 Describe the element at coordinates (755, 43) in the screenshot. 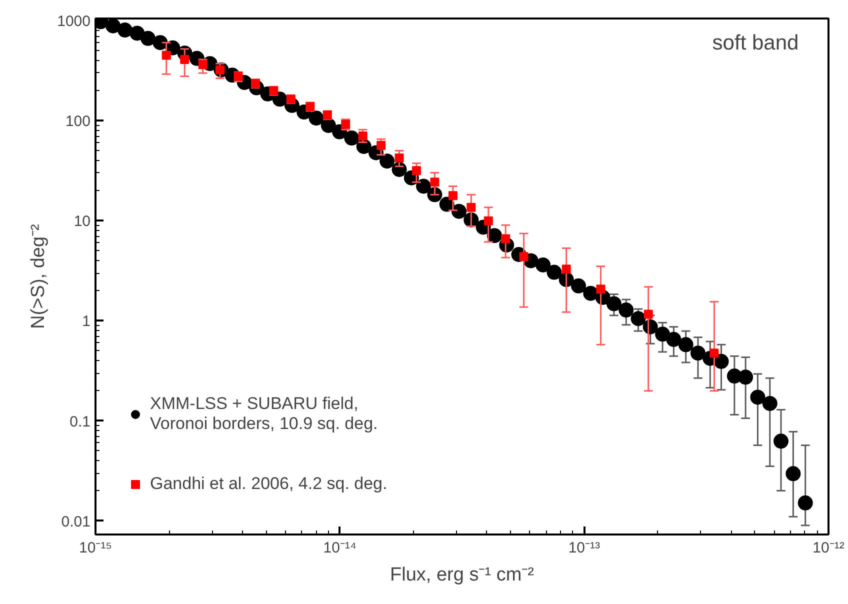

I see `annotation: soft band` at that location.